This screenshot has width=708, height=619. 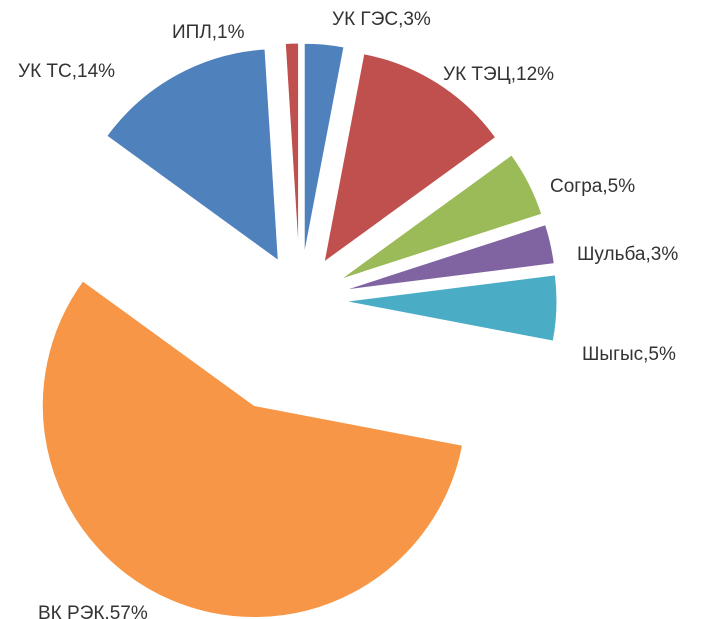 What do you see at coordinates (627, 254) in the screenshot?
I see `data-label: Шульба,3%` at bounding box center [627, 254].